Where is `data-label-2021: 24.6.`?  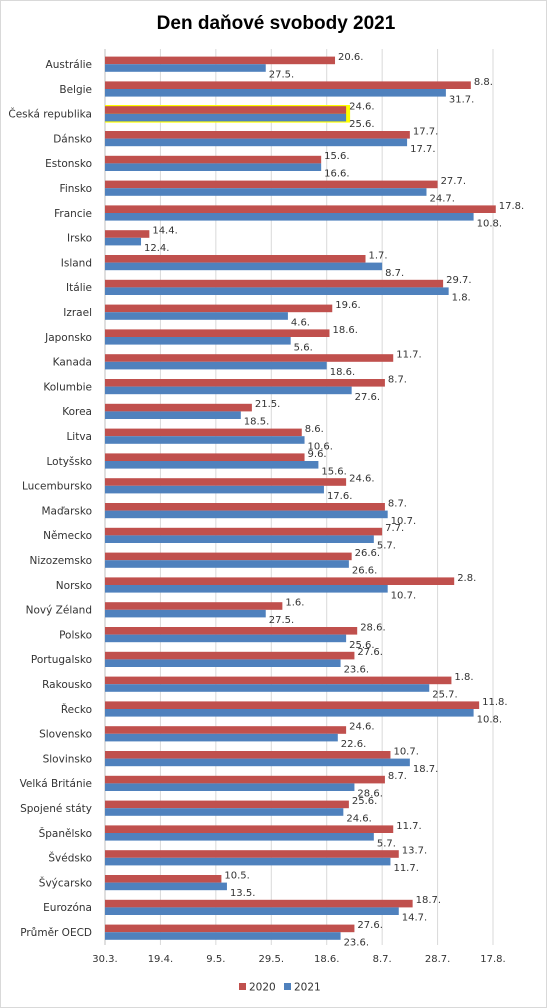
data-label-2021: 24.6. is located at coordinates (358, 819).